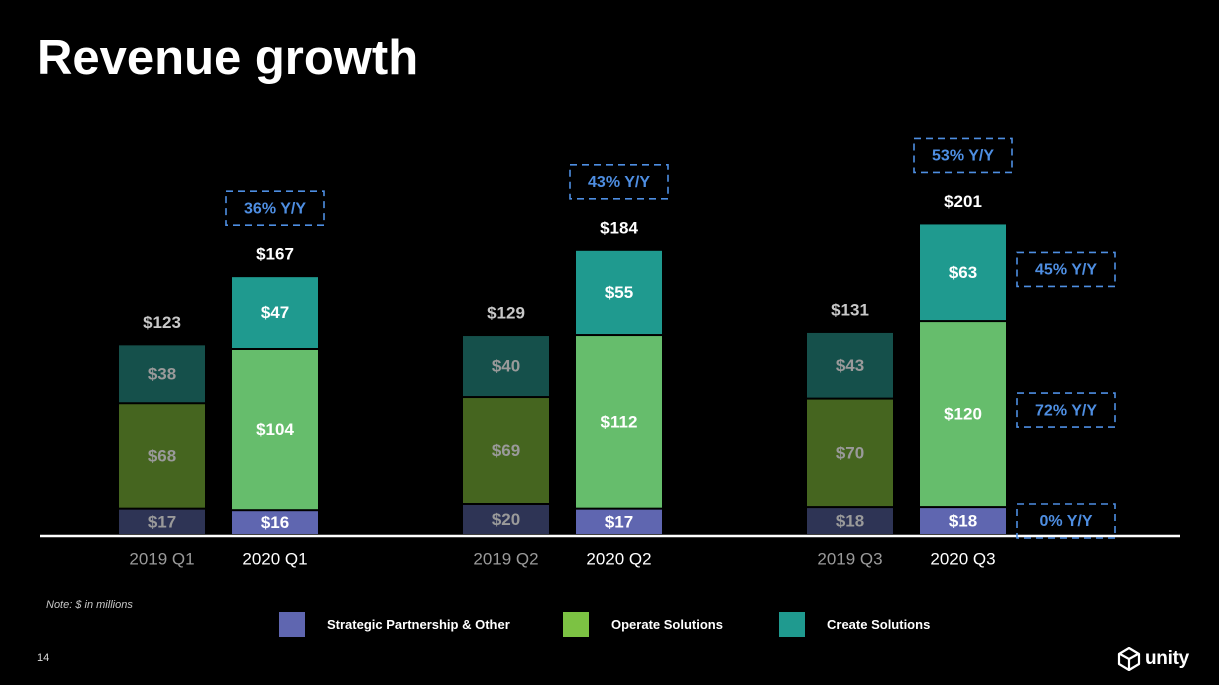  I want to click on growth-callout-label: 36% Y/Y, so click(275, 208).